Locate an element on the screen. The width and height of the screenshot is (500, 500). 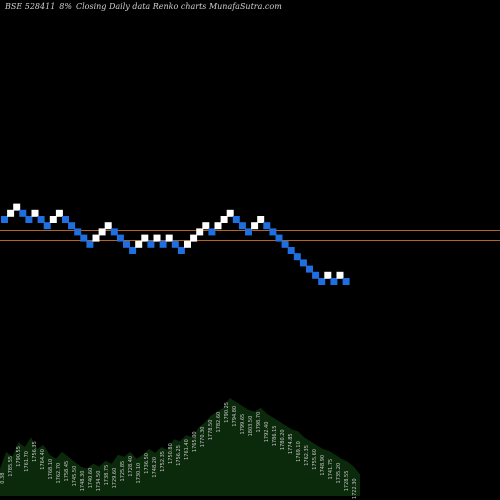
volume-label: 1803.50 is located at coordinates (251, 426).